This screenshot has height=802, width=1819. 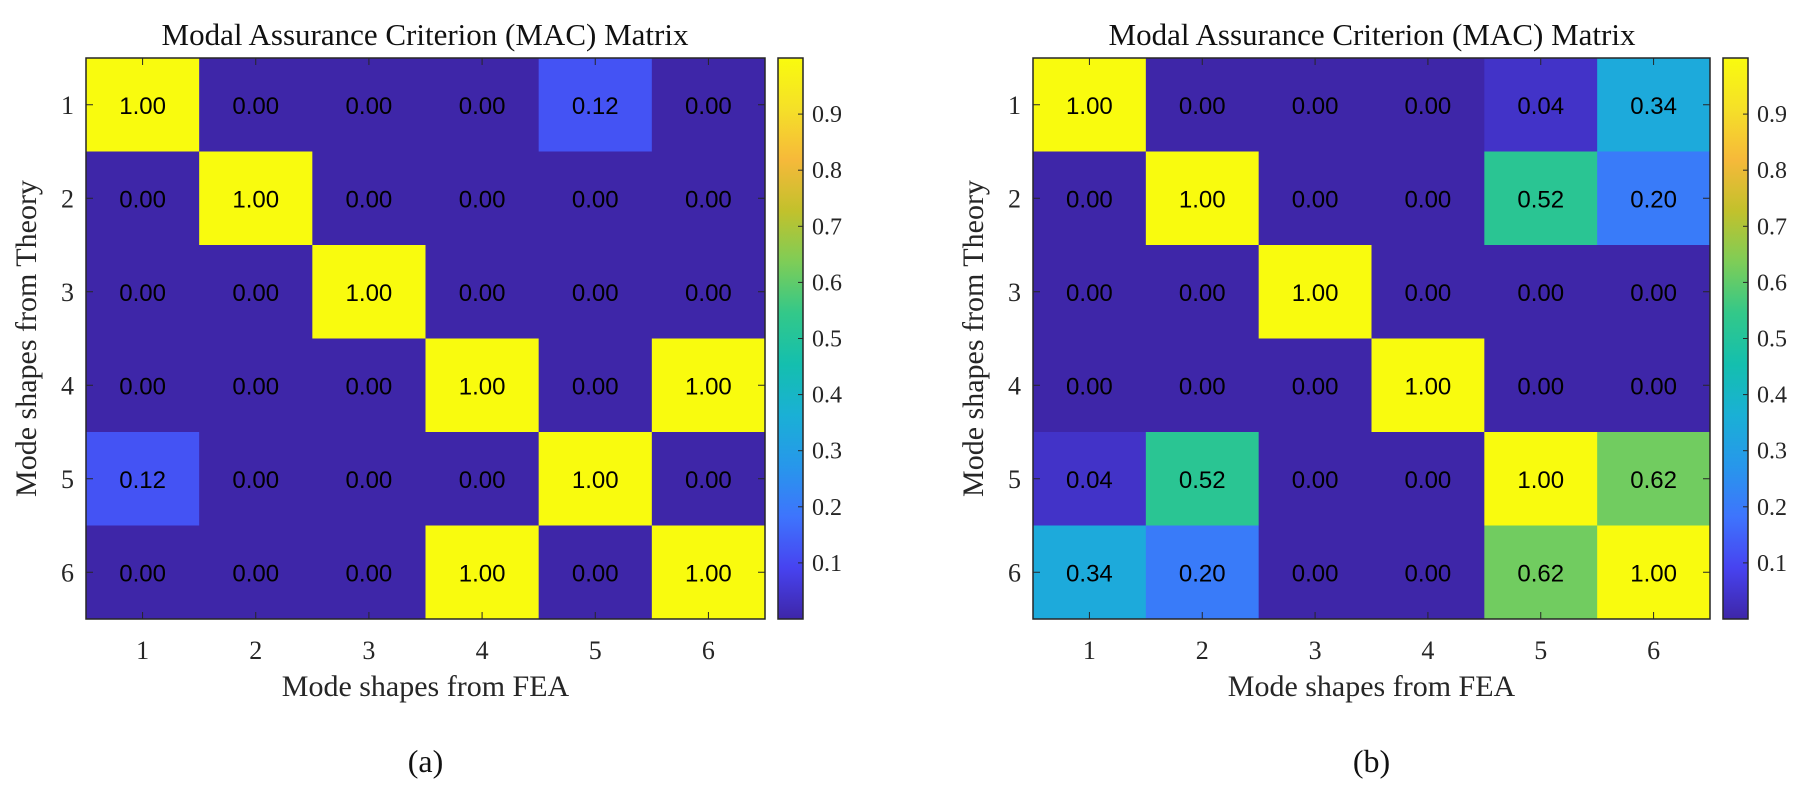 What do you see at coordinates (1014, 572) in the screenshot?
I see `y-tick-label: 6` at bounding box center [1014, 572].